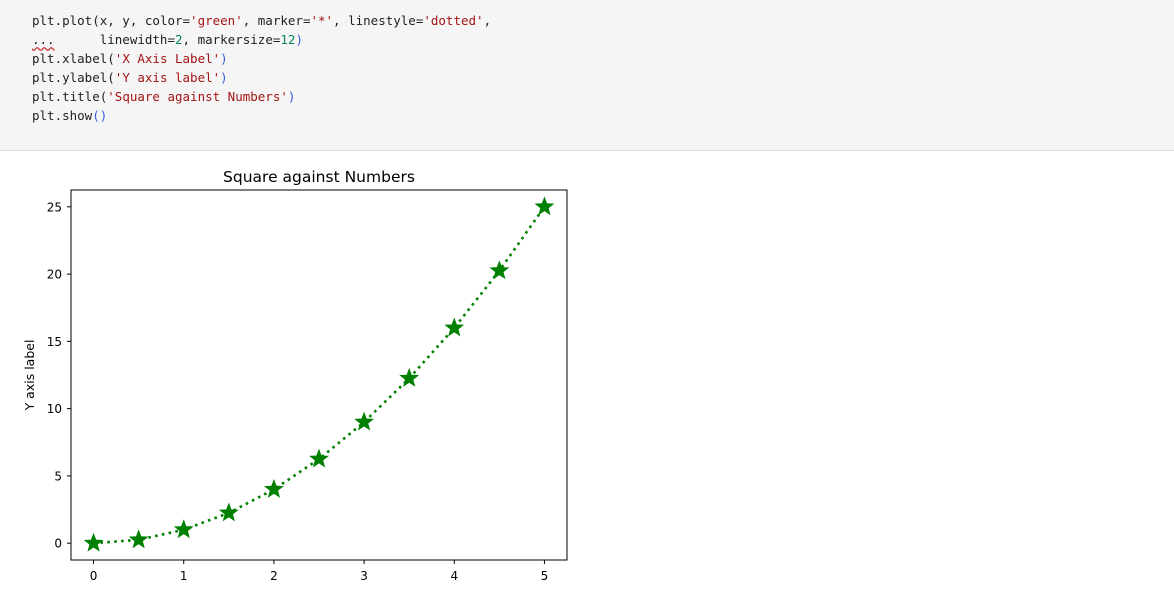  What do you see at coordinates (54, 409) in the screenshot?
I see `y-tick-label: 10` at bounding box center [54, 409].